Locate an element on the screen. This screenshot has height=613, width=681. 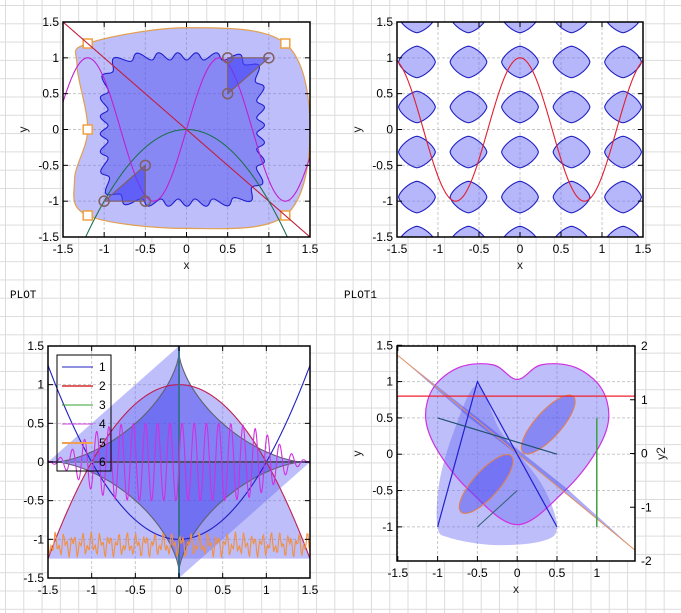
y2-tick-label: 0 is located at coordinates (644, 454).